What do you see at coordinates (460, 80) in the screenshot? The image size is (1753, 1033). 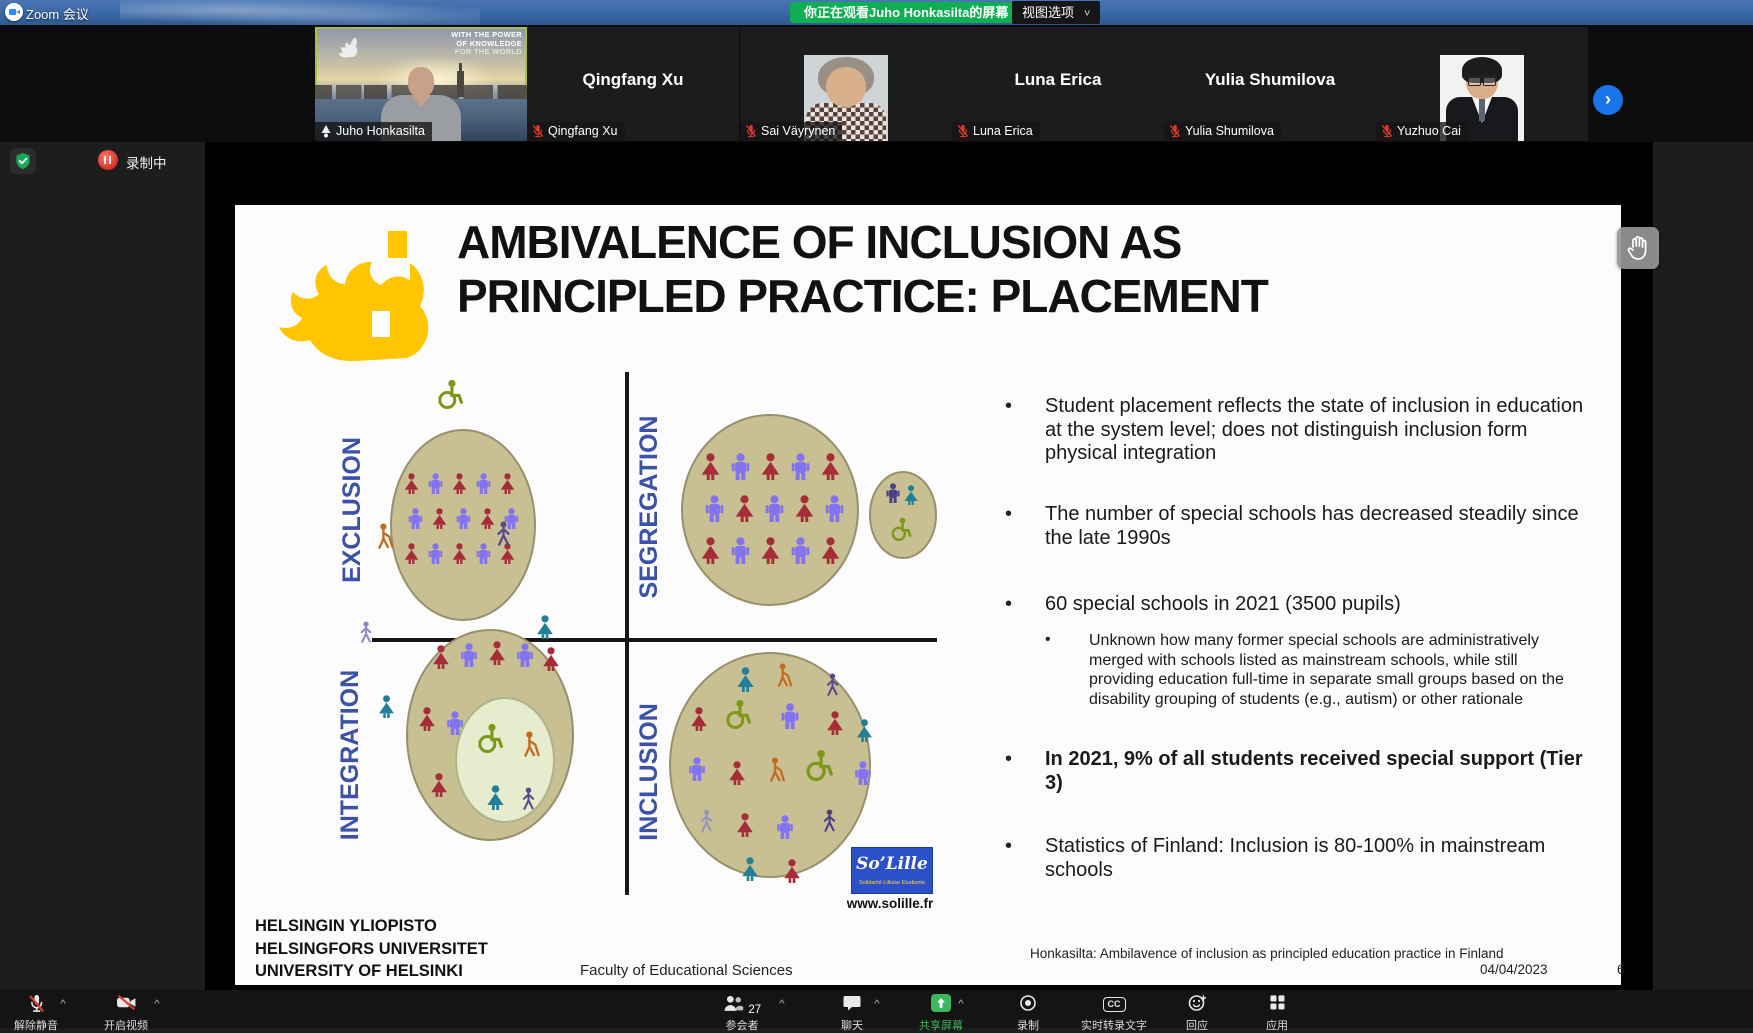 I see `video-tower` at bounding box center [460, 80].